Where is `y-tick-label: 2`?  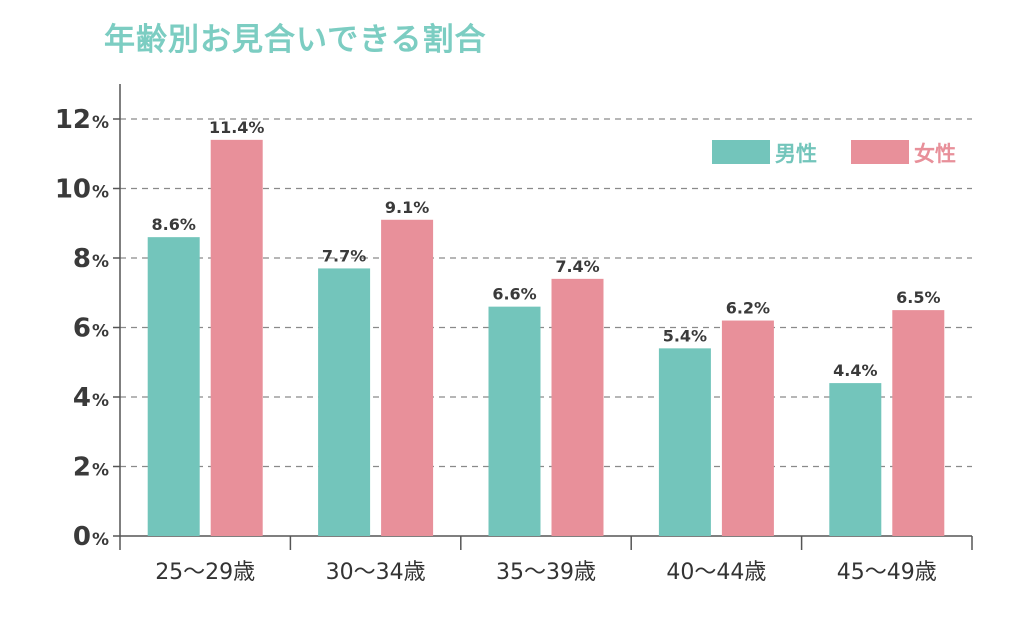
y-tick-label: 2 is located at coordinates (82, 468).